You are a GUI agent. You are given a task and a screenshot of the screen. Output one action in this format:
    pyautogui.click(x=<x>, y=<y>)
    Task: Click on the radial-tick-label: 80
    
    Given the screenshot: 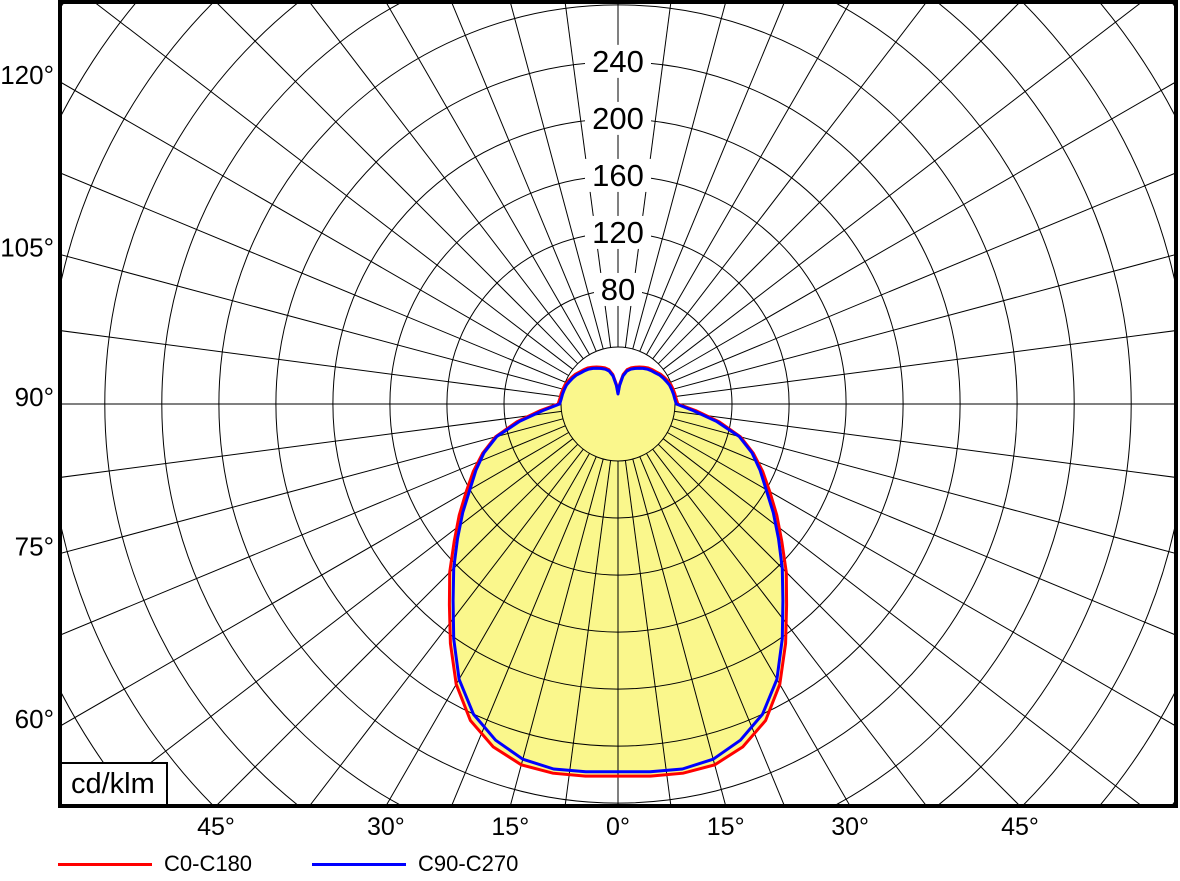 What is the action you would take?
    pyautogui.click(x=618, y=289)
    